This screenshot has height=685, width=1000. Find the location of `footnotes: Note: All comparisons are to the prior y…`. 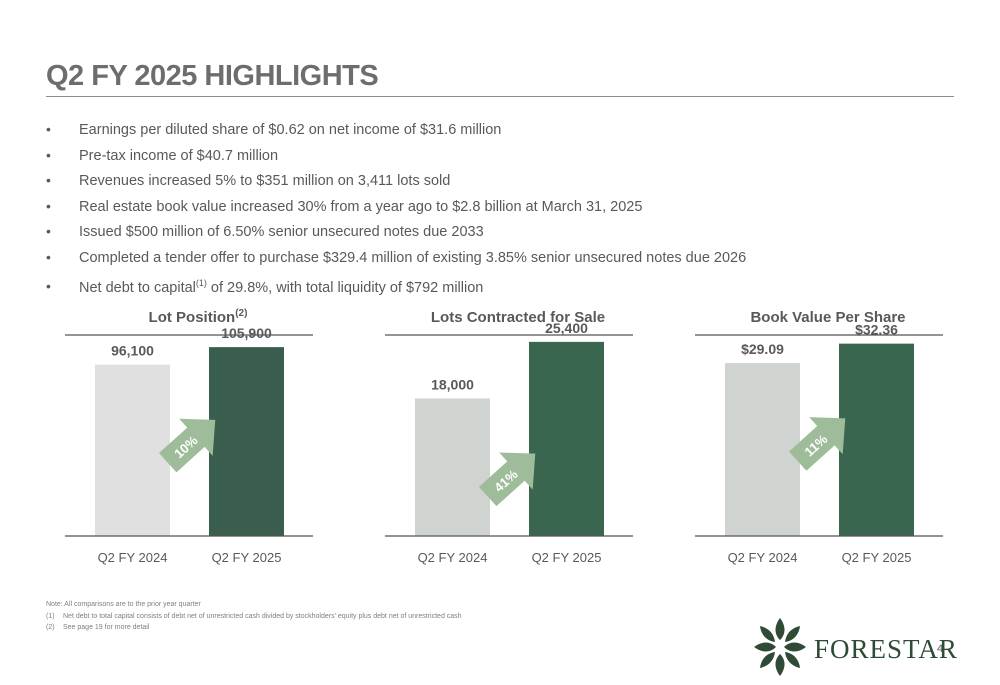

footnotes: Note: All comparisons are to the prior y… is located at coordinates (254, 616).